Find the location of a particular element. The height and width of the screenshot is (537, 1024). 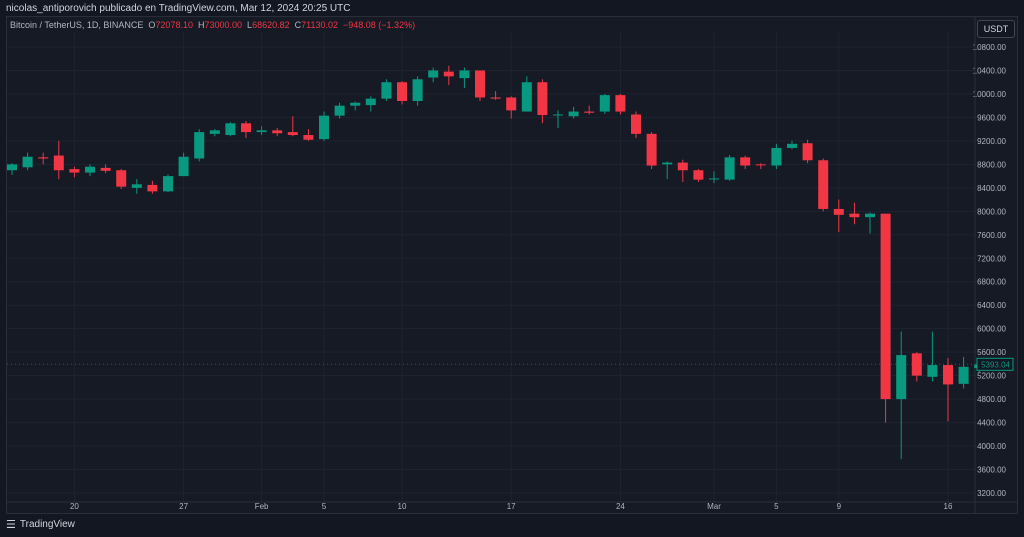

currency-button: USDT is located at coordinates (996, 29).